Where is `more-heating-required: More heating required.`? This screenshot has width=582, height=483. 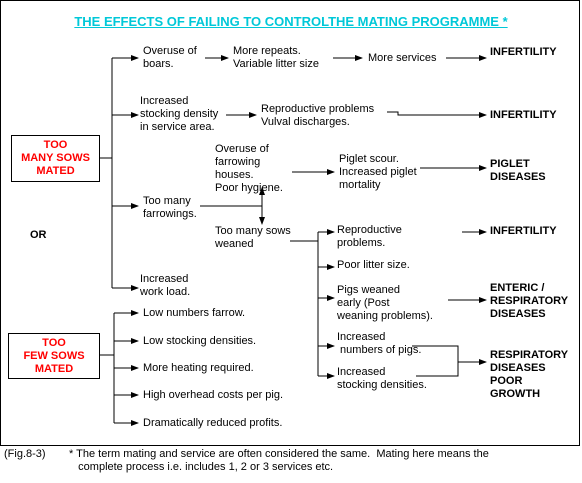 more-heating-required: More heating required. is located at coordinates (198, 368).